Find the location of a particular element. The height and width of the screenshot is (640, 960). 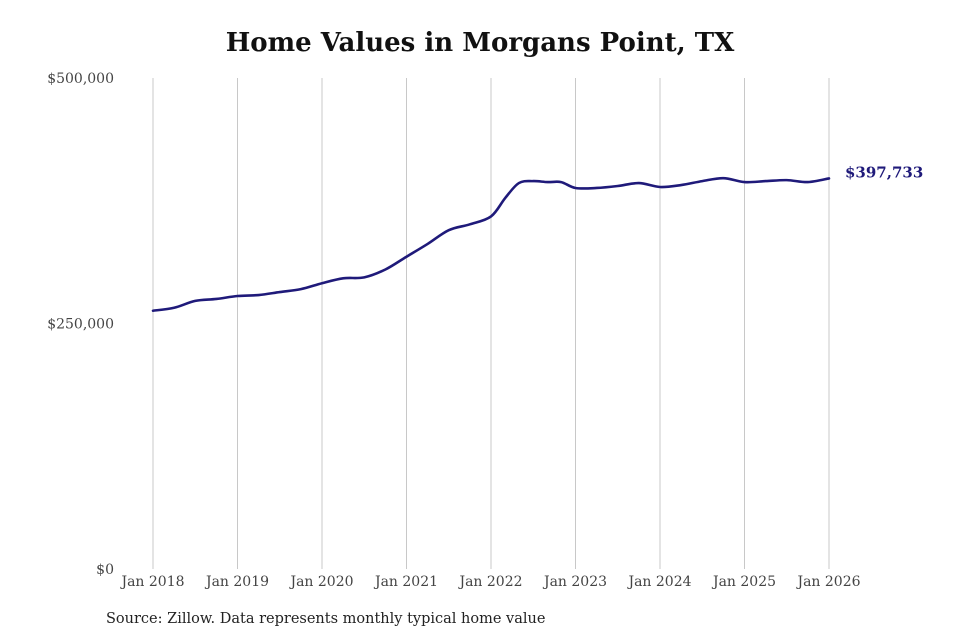

y-axis: $0 $250,000 $500,000 is located at coordinates (80, 324).